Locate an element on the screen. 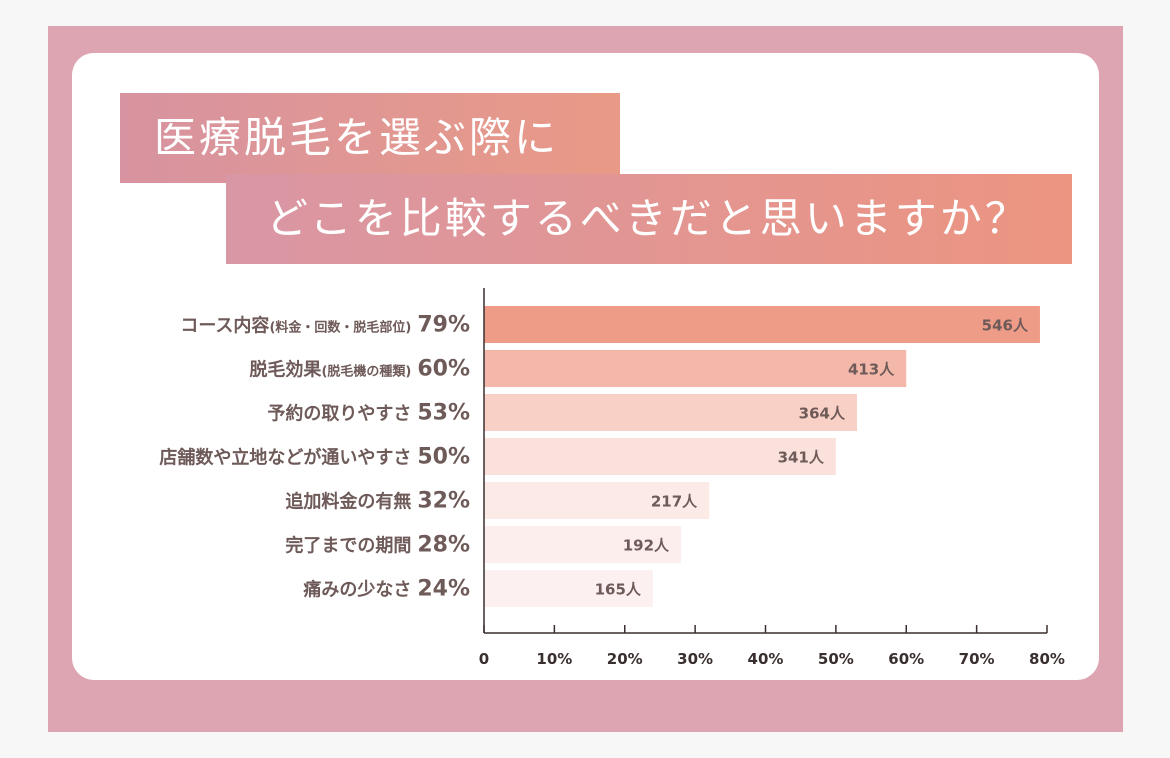 This screenshot has width=1170, height=758. count-label: 546人 is located at coordinates (1005, 326).